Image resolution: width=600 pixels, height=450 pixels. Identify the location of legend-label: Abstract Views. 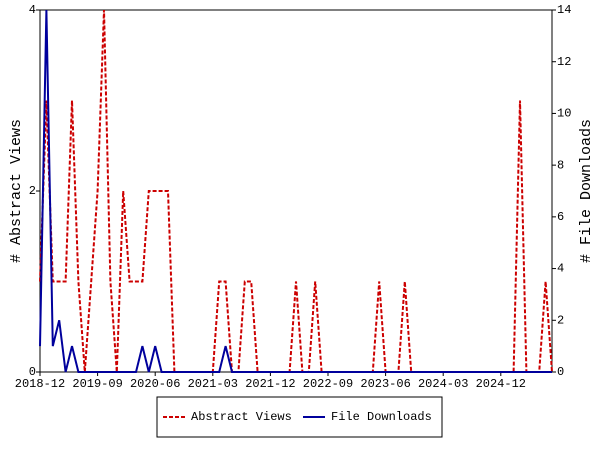
(241, 417).